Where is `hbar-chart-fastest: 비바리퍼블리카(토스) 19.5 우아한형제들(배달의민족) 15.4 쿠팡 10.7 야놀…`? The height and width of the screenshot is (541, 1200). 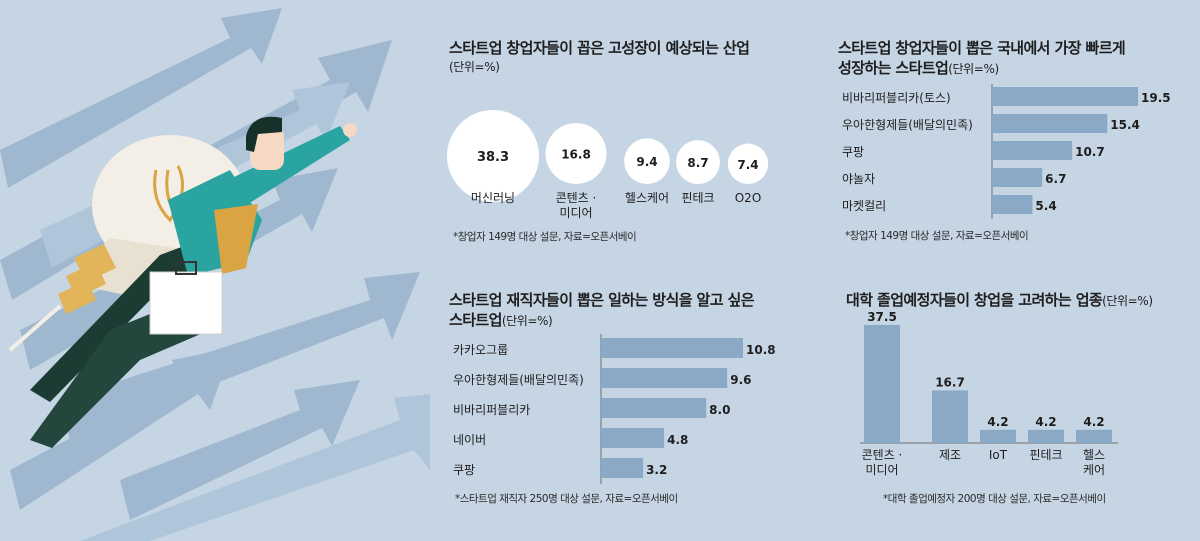 hbar-chart-fastest: 비바리퍼블리카(토스) 19.5 우아한형제들(배달의민족) 15.4 쿠팡 10.7 야놀… is located at coordinates (1006, 151).